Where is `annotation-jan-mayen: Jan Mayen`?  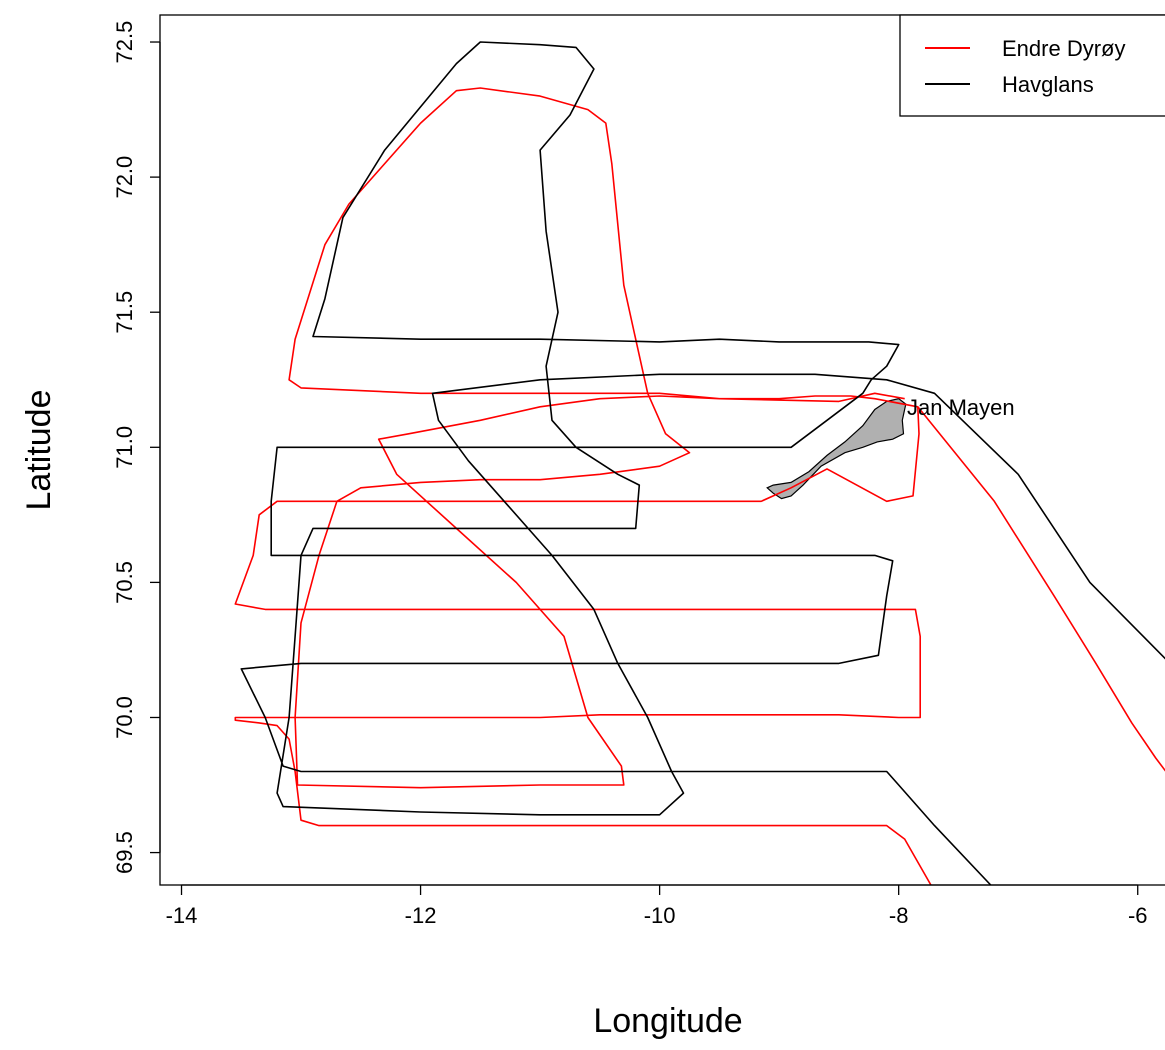 annotation-jan-mayen: Jan Mayen is located at coordinates (961, 407).